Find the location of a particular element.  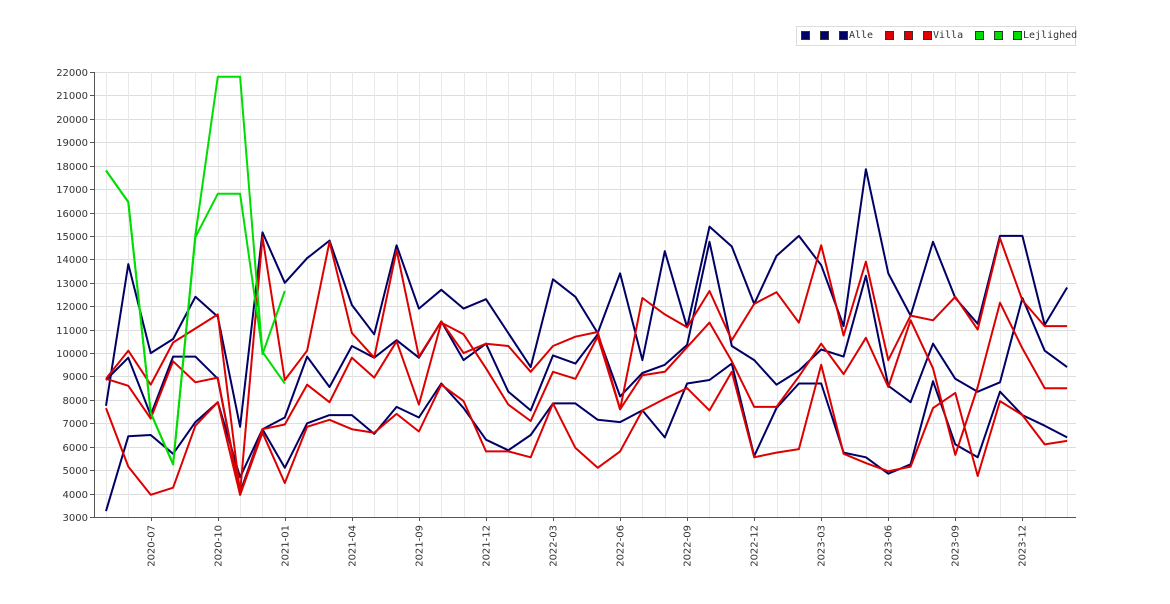

x-tick-label: 2021-12 is located at coordinates (487, 546).